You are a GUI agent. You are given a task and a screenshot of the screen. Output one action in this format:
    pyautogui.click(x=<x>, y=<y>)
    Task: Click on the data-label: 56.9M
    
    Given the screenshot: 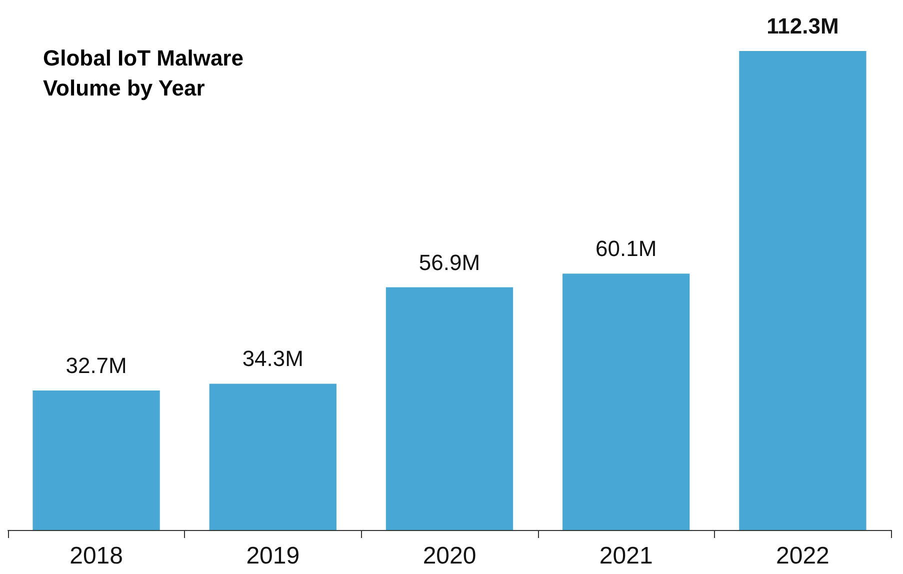 What is the action you would take?
    pyautogui.click(x=449, y=262)
    